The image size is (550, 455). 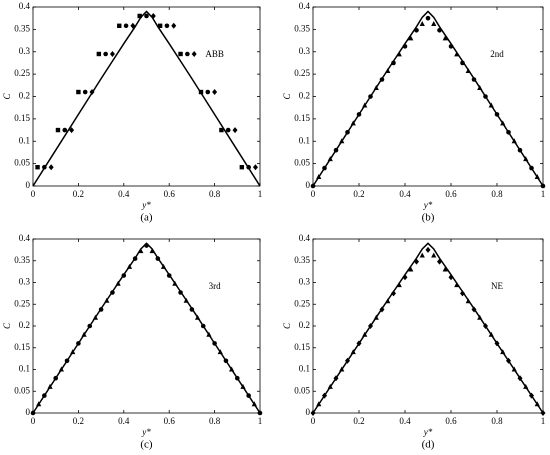 What do you see at coordinates (33, 421) in the screenshot?
I see `x-tick-label: 0` at bounding box center [33, 421].